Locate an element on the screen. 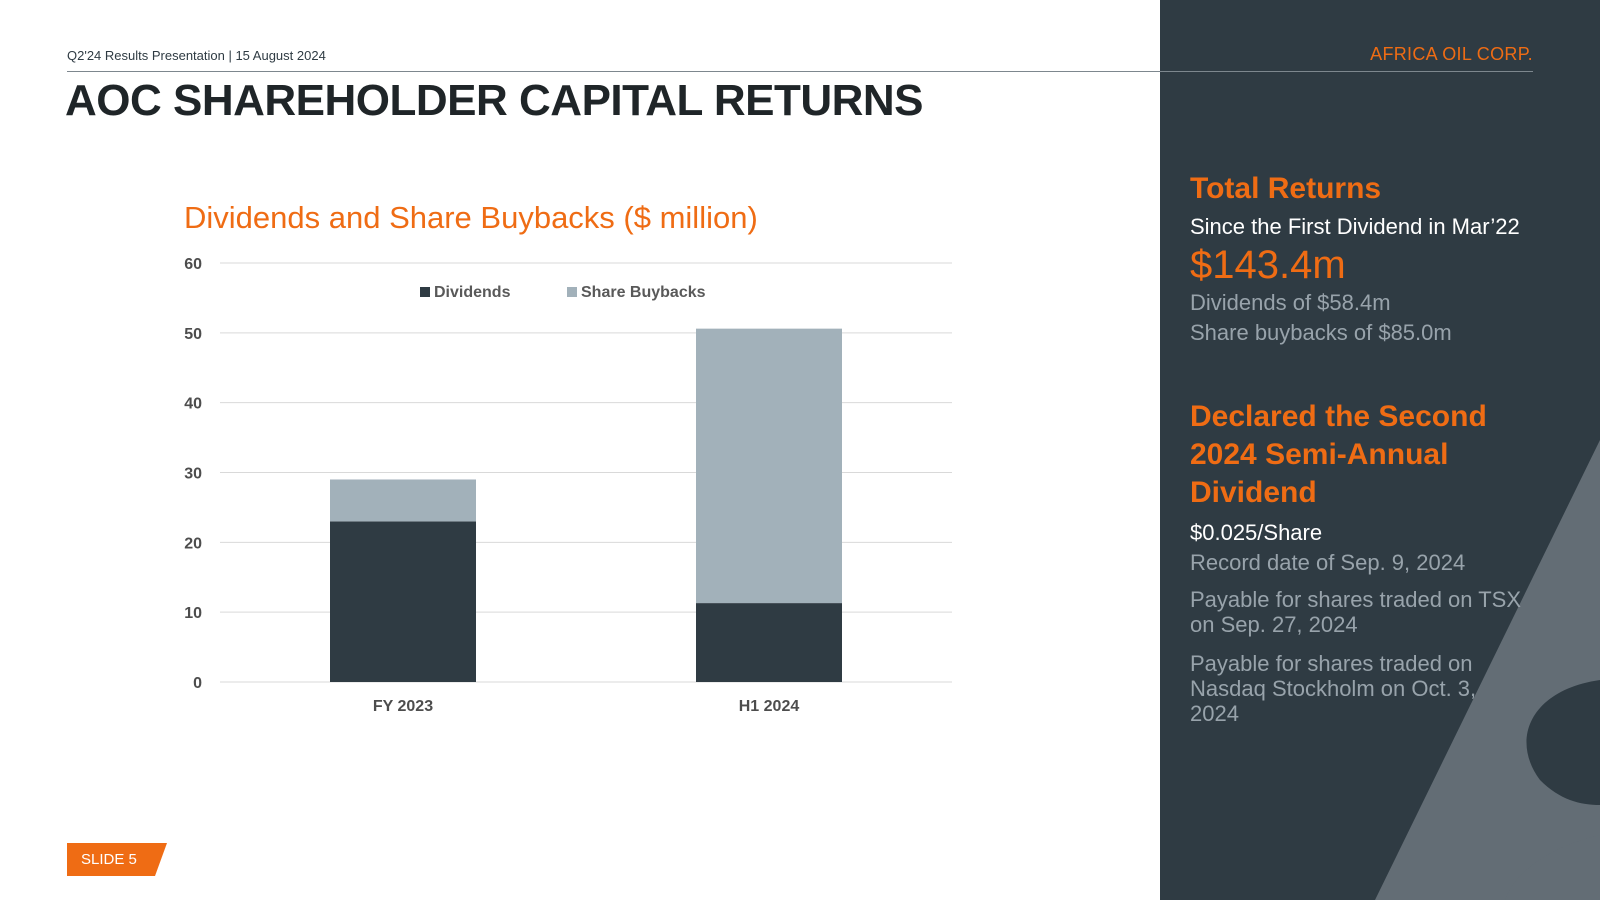 The height and width of the screenshot is (900, 1600). total-returns-heading: Total Returns is located at coordinates (1286, 188).